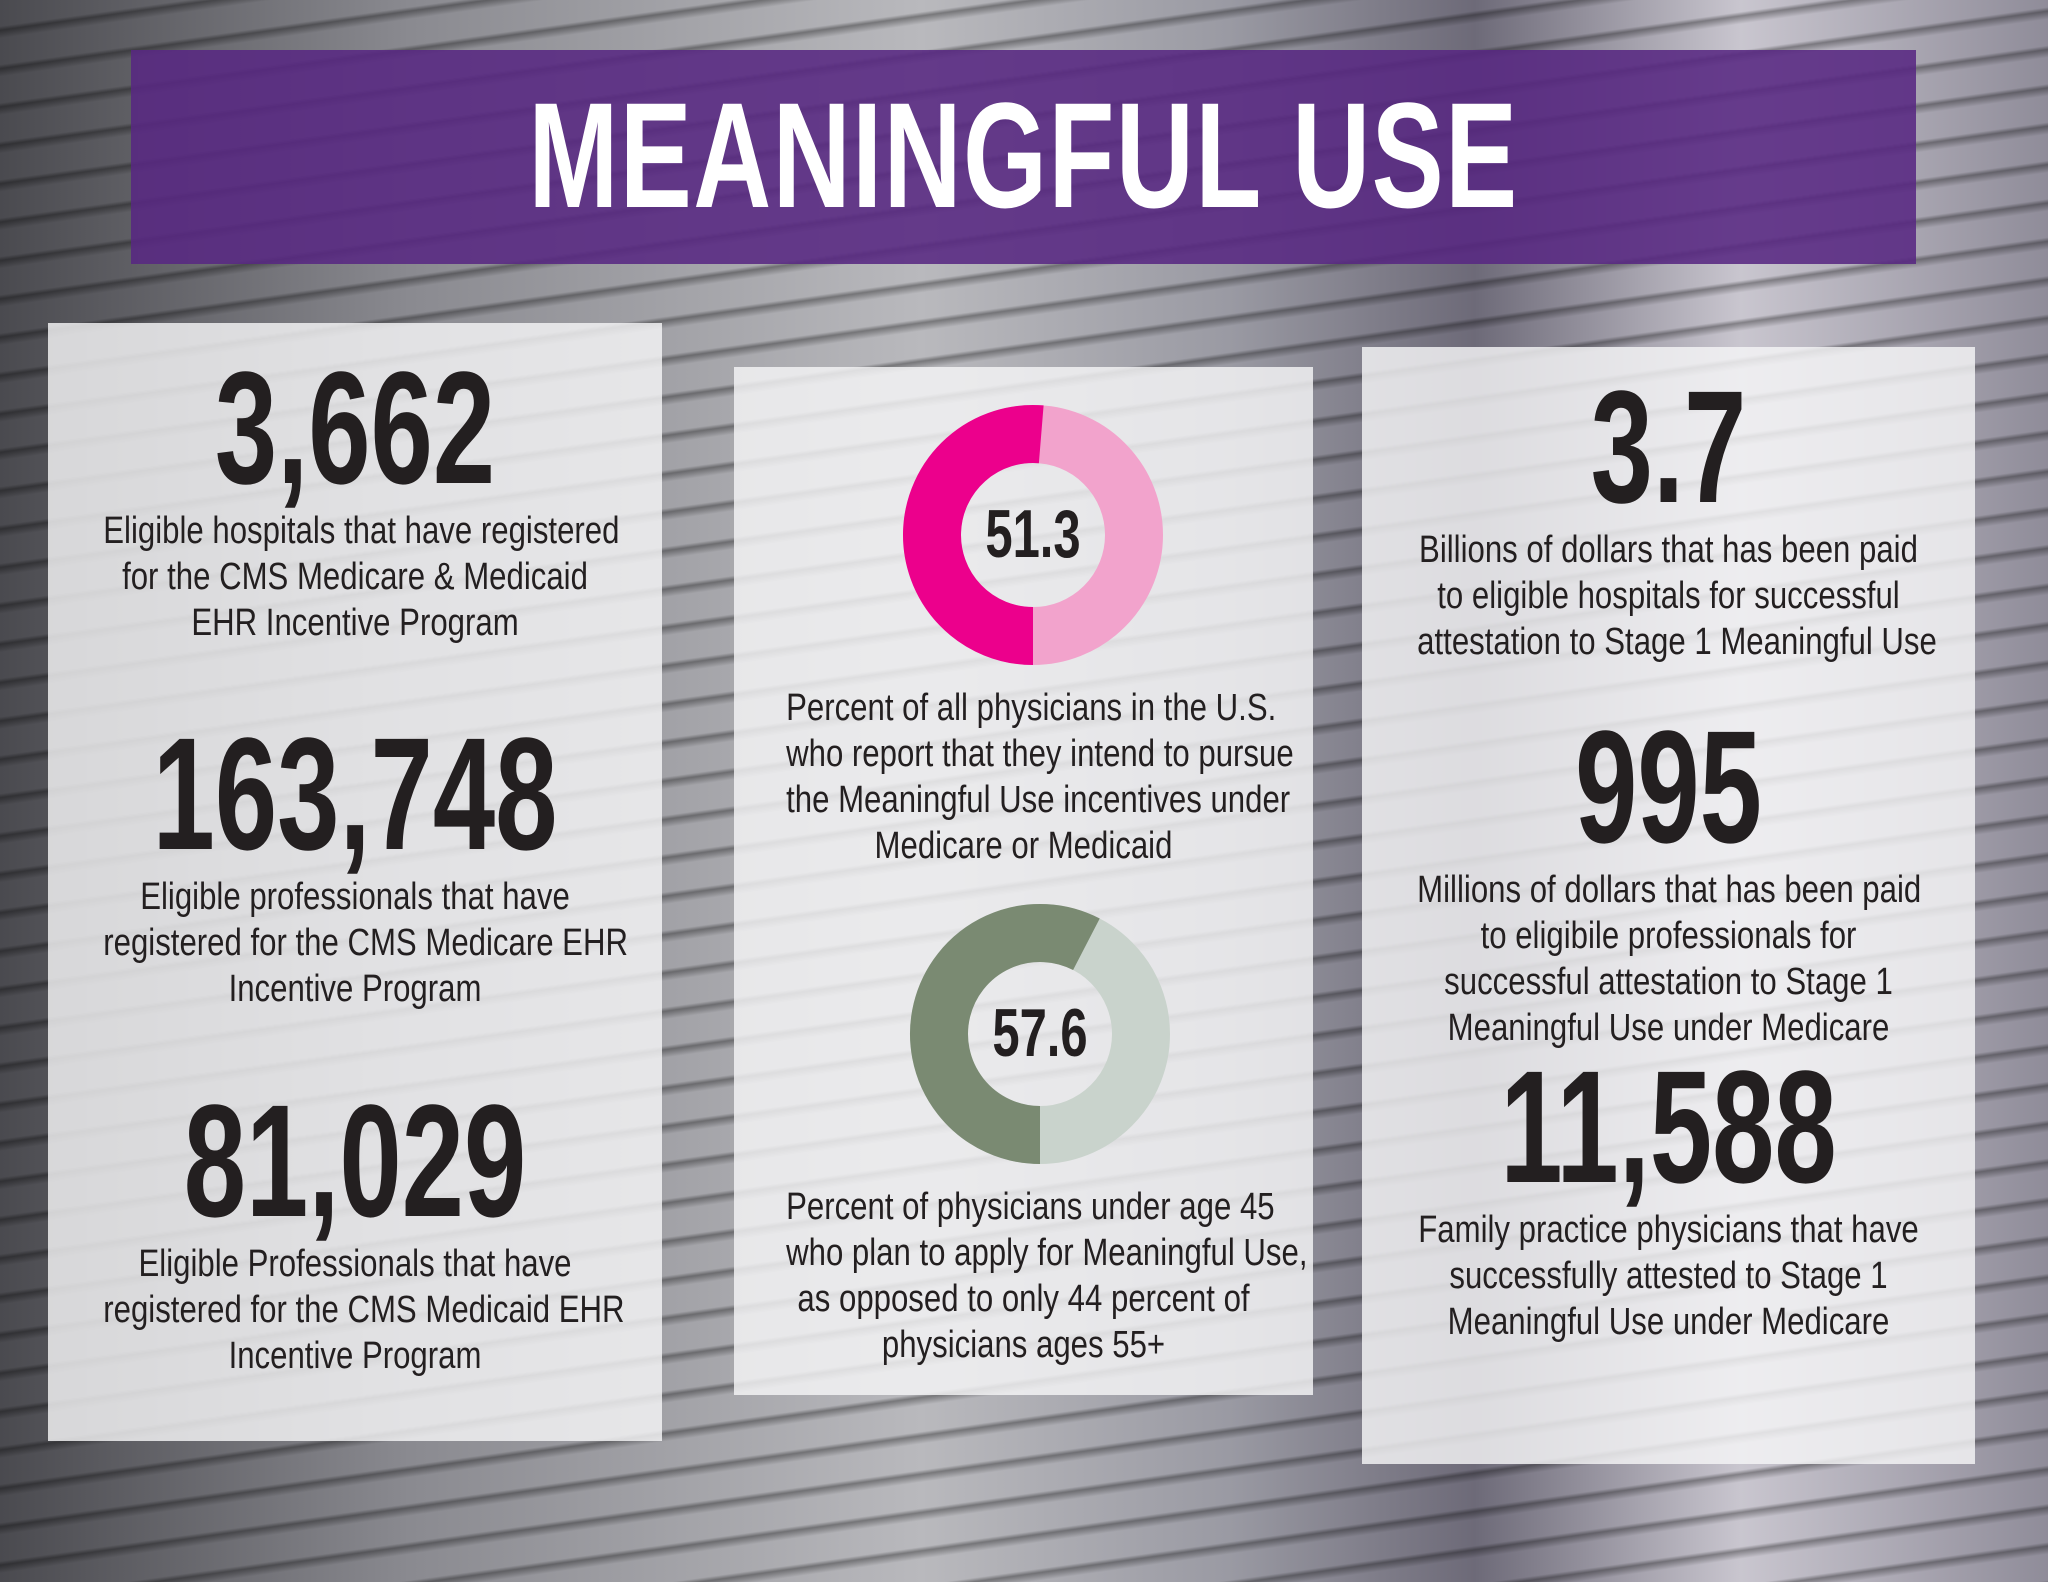  What do you see at coordinates (364, 1310) in the screenshot?
I see `stat-description: registered for the CMS Medicaid EHR` at bounding box center [364, 1310].